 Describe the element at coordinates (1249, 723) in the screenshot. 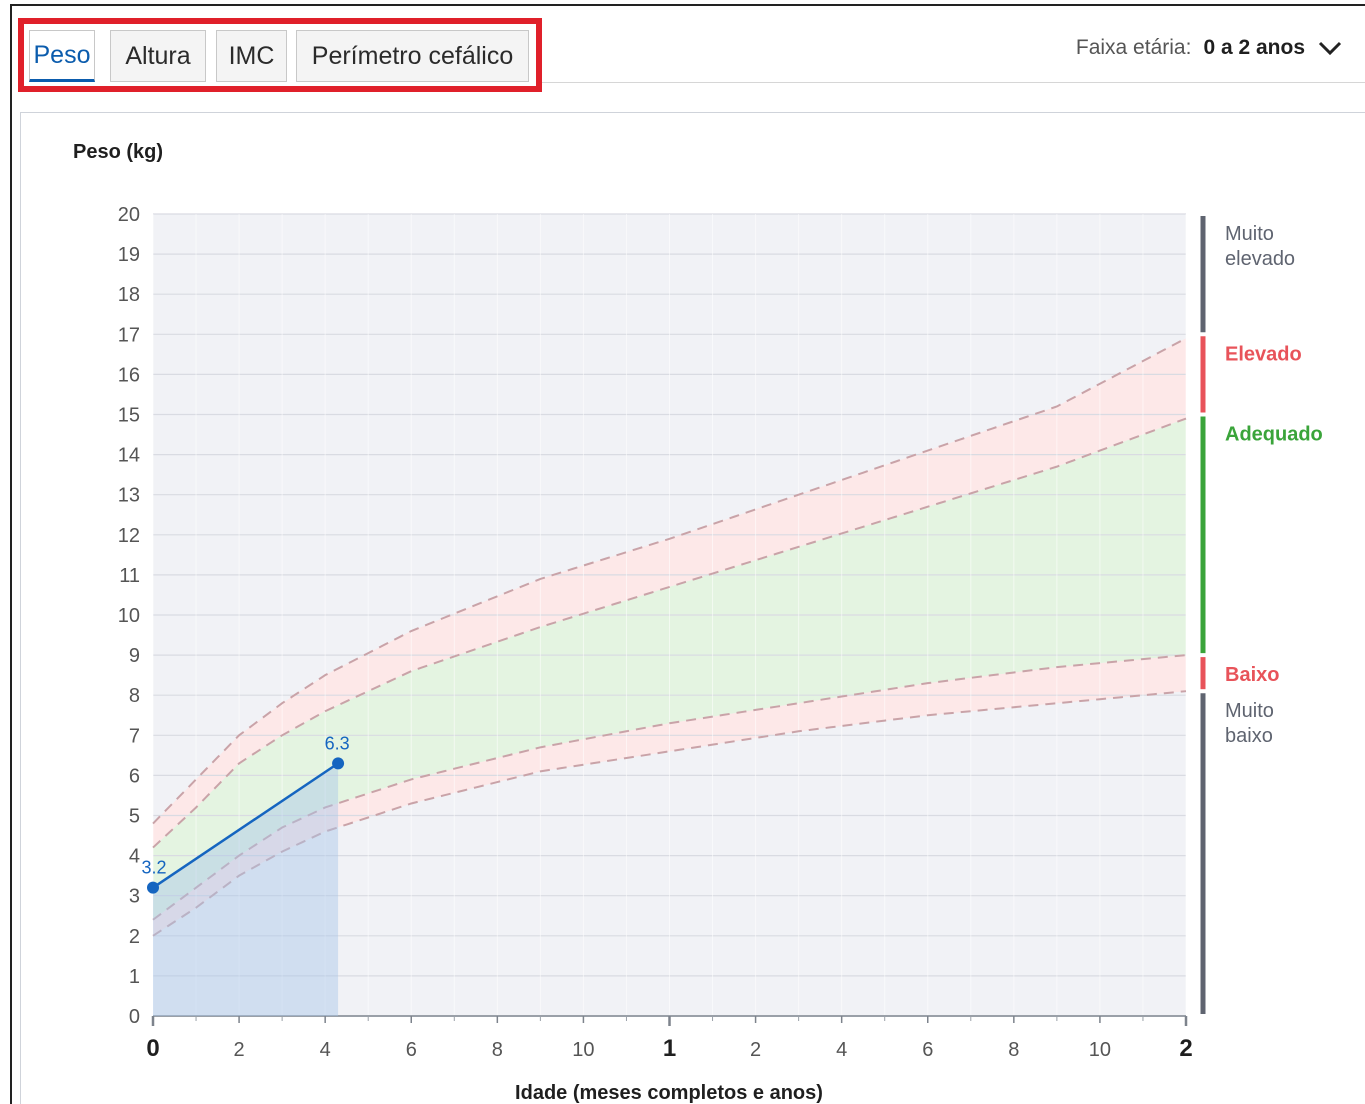

I see `status-label-muito-baixo: Muito baixo` at that location.